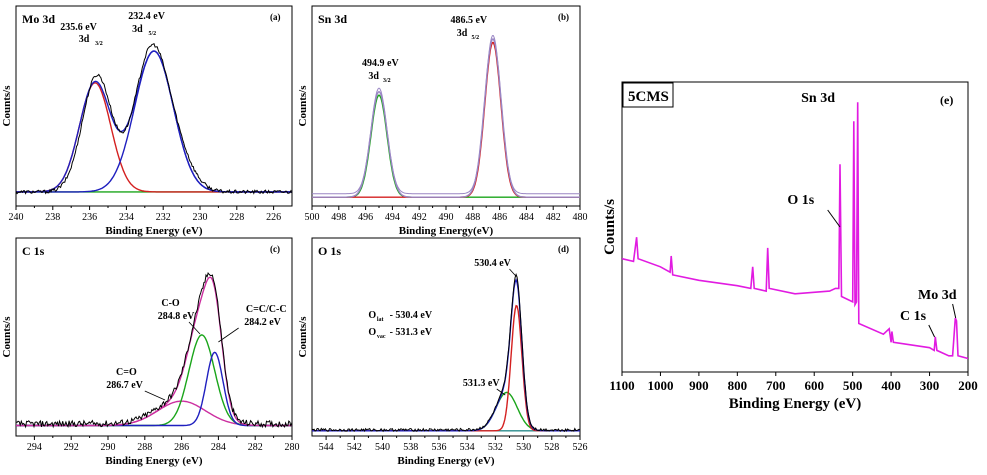 This screenshot has height=475, width=987. Describe the element at coordinates (499, 217) in the screenshot. I see `x-tick-label: 486` at that location.